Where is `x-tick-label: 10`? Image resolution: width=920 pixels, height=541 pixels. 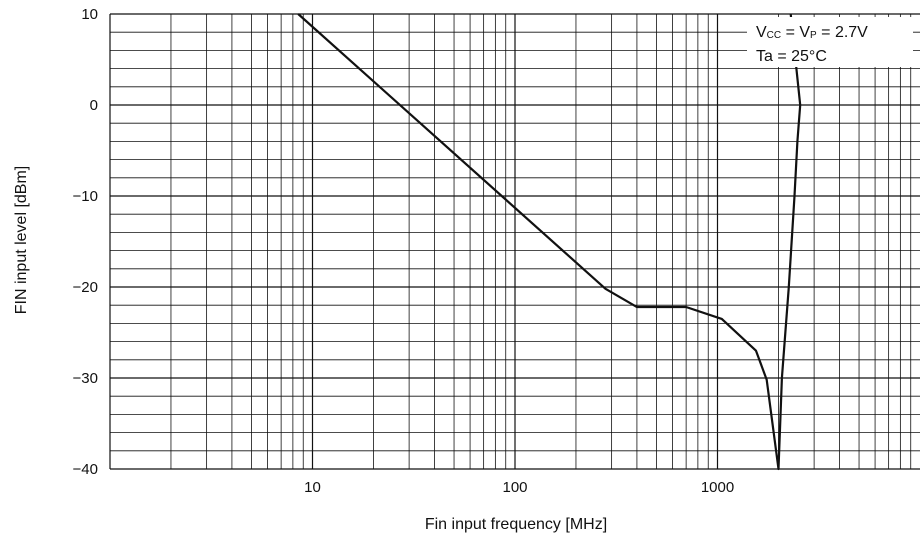
x-tick-label: 10 is located at coordinates (312, 487).